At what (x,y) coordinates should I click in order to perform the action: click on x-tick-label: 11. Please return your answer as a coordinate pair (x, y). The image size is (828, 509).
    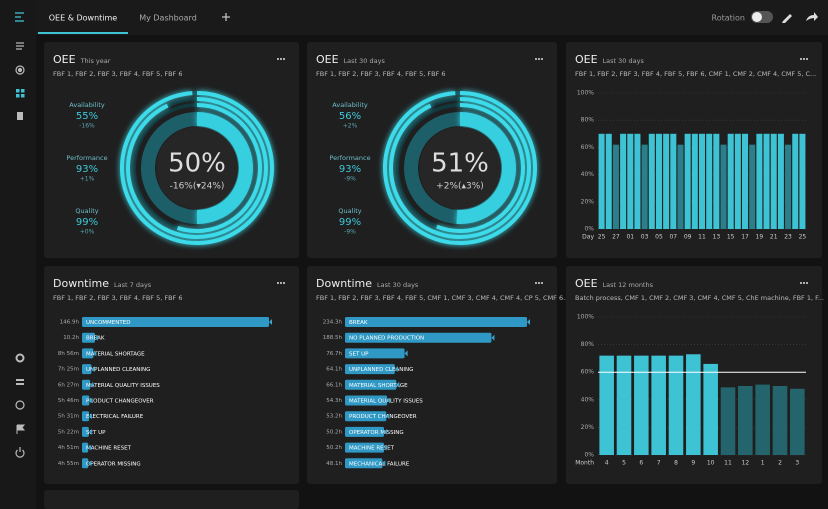
    Looking at the image, I should click on (702, 237).